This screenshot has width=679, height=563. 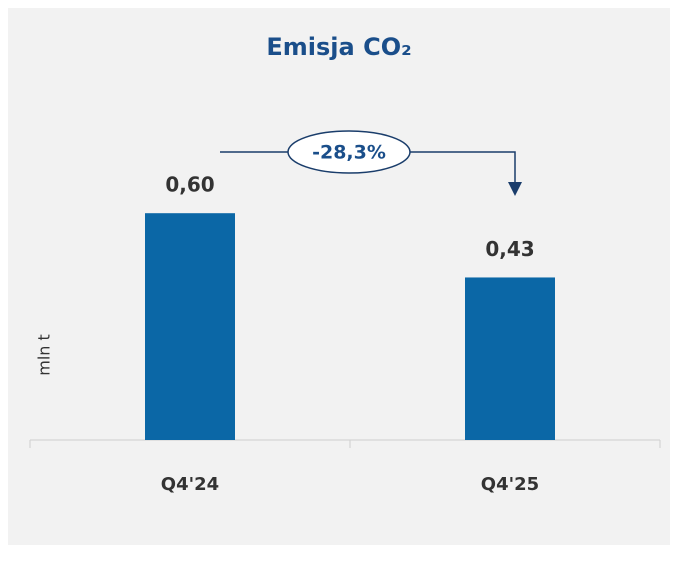 I want to click on value-label: 0,43, so click(x=509, y=249).